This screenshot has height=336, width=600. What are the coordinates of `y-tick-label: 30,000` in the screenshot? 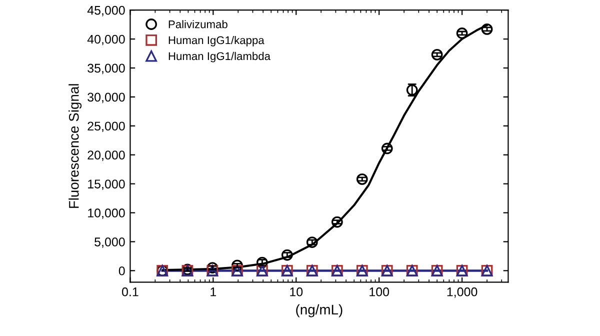 It's located at (106, 98).